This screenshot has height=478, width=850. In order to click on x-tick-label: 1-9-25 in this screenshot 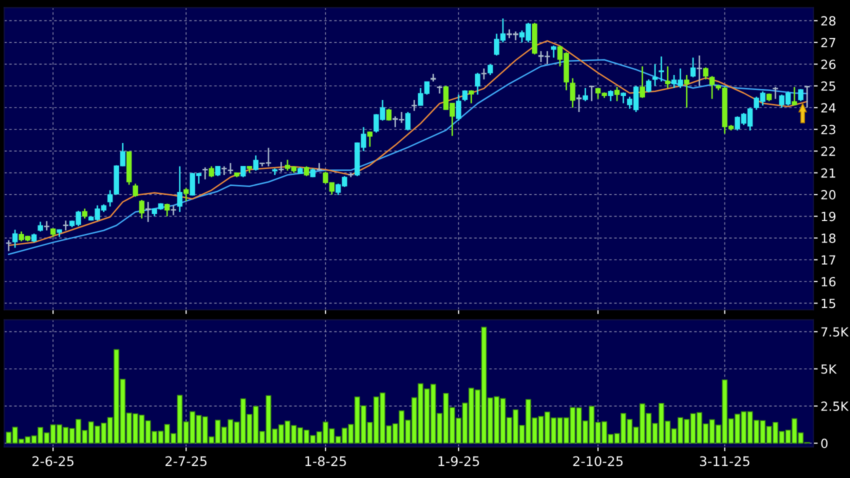, I will do `click(458, 461)`.